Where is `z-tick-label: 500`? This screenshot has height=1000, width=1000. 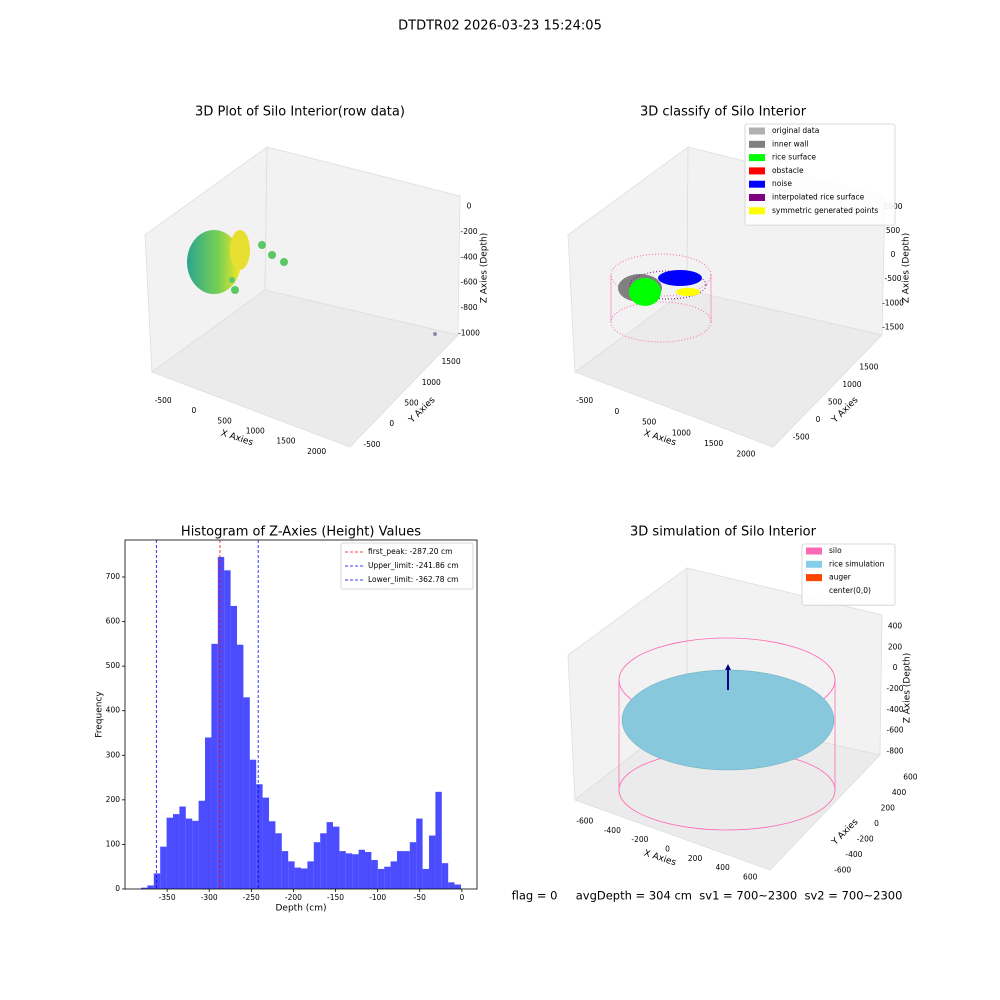
z-tick-label: 500 is located at coordinates (893, 230).